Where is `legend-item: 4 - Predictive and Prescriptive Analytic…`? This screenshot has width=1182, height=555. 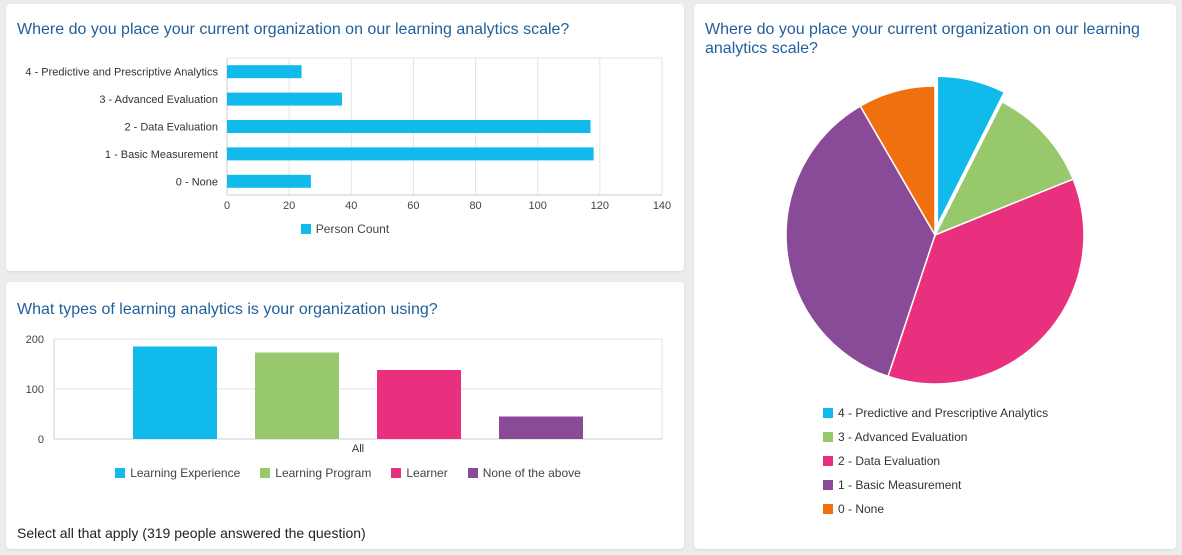 legend-item: 4 - Predictive and Prescriptive Analytic… is located at coordinates (935, 413).